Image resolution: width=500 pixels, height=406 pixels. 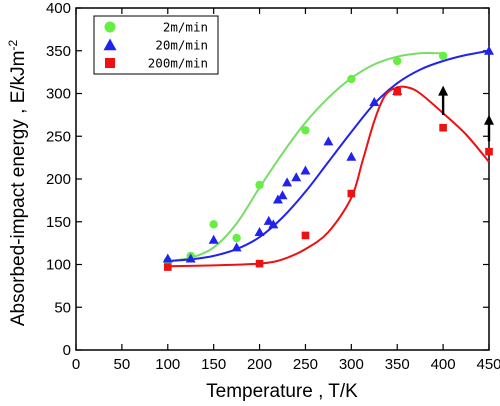 What do you see at coordinates (488, 364) in the screenshot?
I see `x-tick-label: 450` at bounding box center [488, 364].